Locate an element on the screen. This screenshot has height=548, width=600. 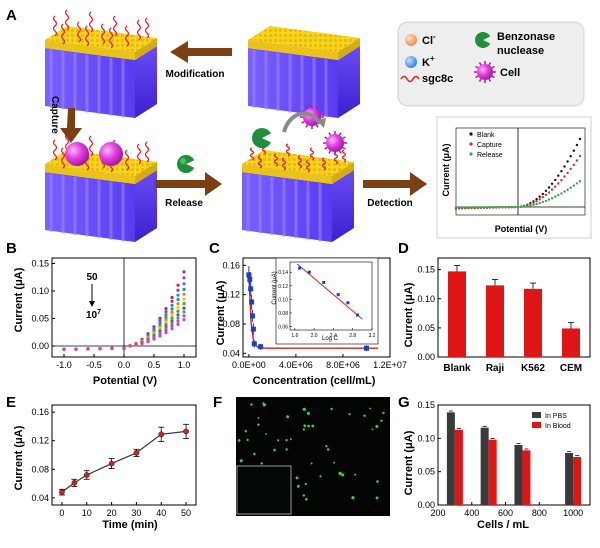
step-modification: Modification is located at coordinates (195, 74).